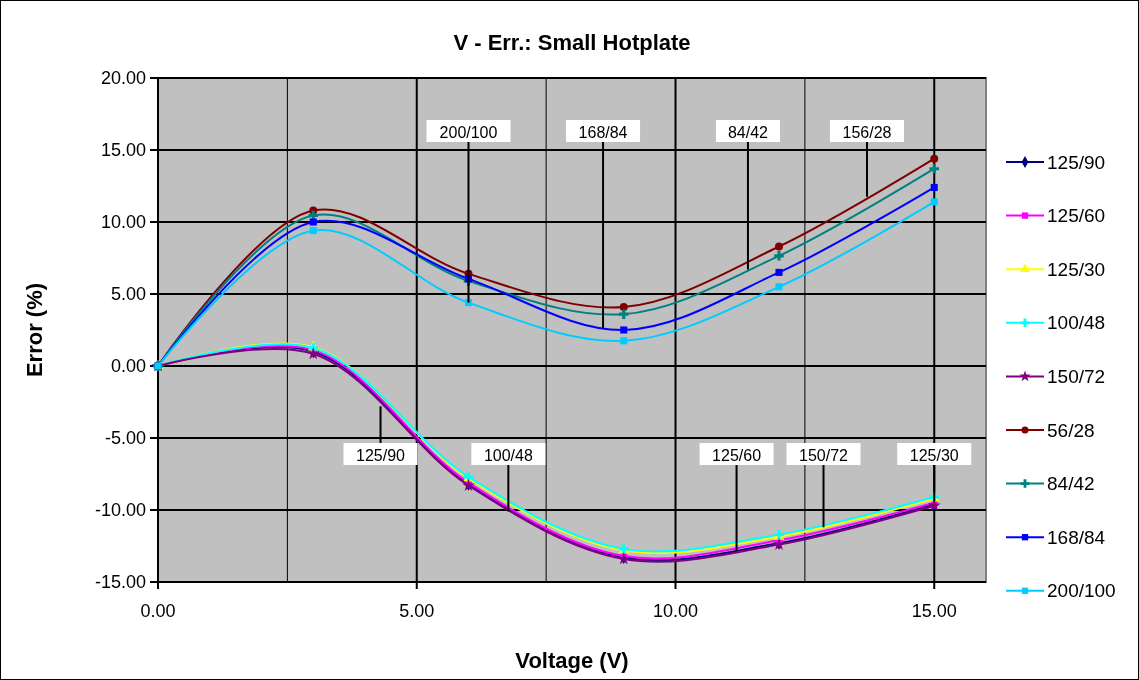  What do you see at coordinates (1071, 484) in the screenshot?
I see `legend-label: 84/42` at bounding box center [1071, 484].